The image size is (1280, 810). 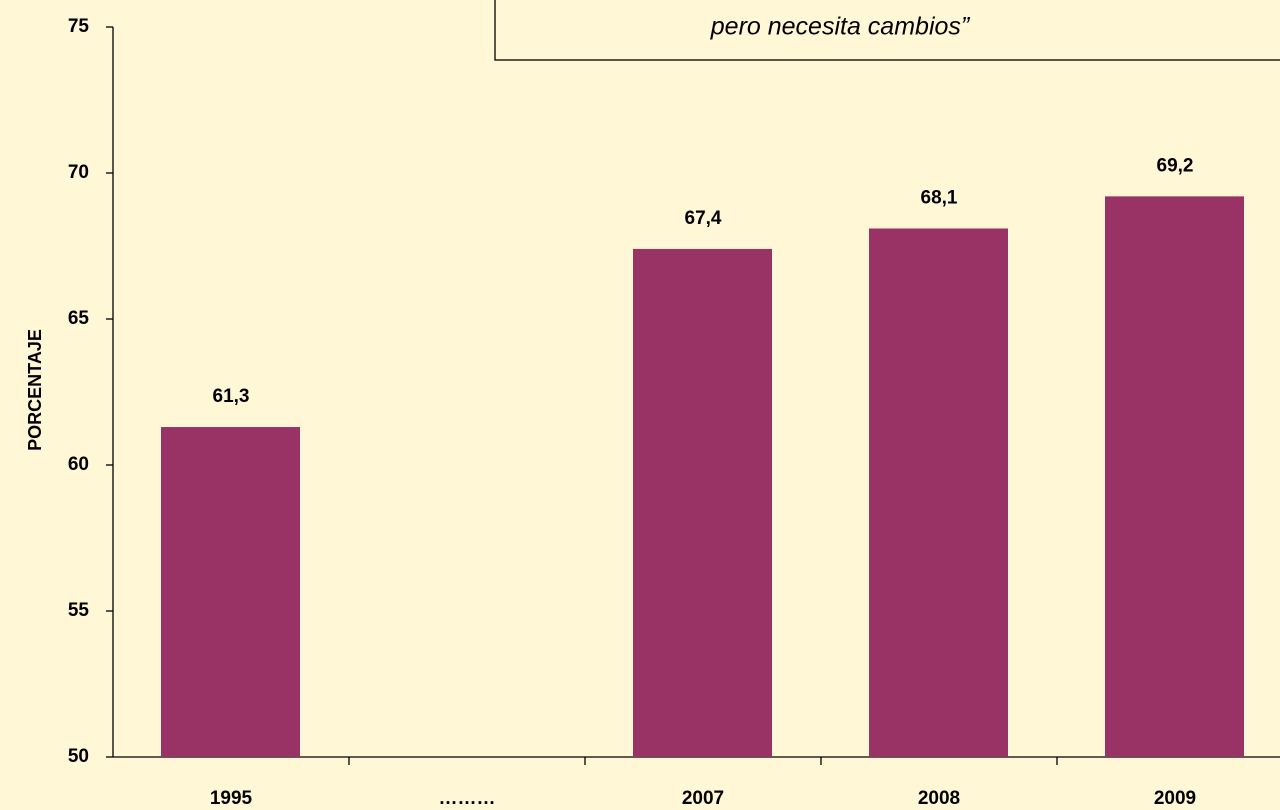 What do you see at coordinates (231, 798) in the screenshot?
I see `x-tick-label: 1995` at bounding box center [231, 798].